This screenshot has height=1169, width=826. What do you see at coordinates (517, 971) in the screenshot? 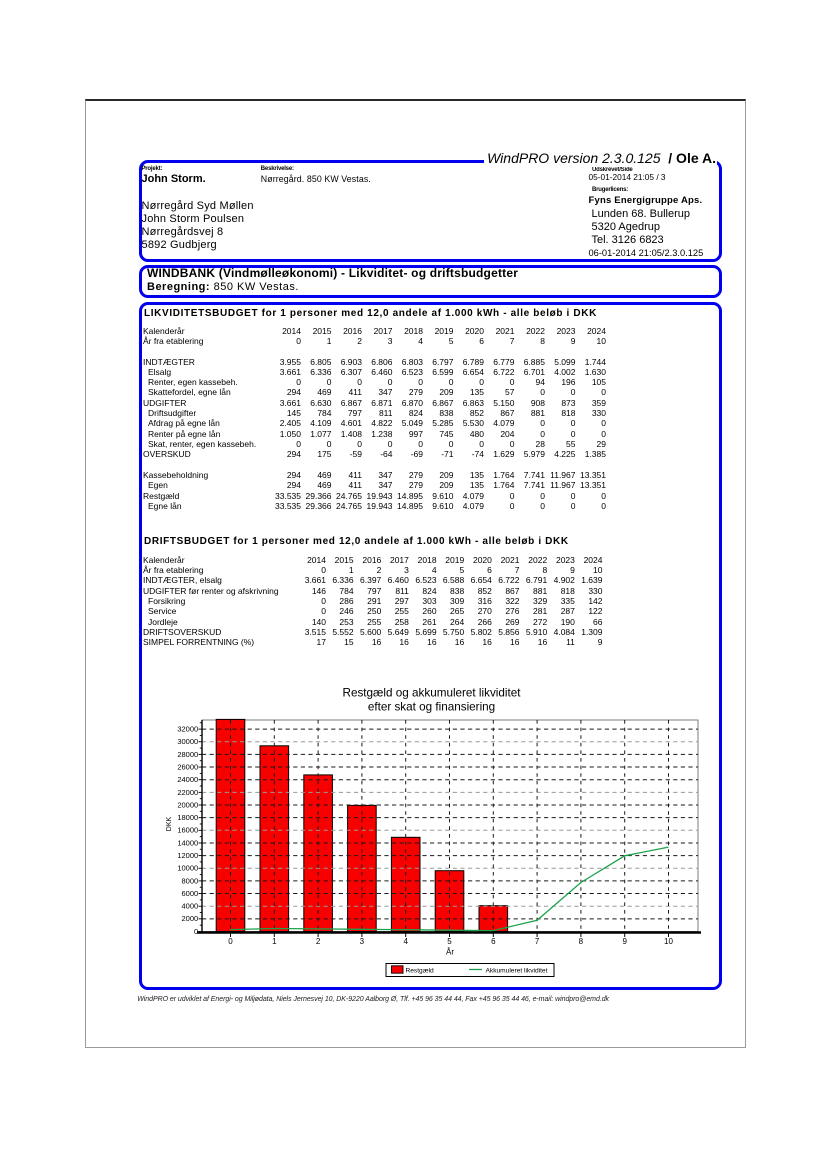
I see `svg-text: Akkumuleret likviditet` at bounding box center [517, 971].